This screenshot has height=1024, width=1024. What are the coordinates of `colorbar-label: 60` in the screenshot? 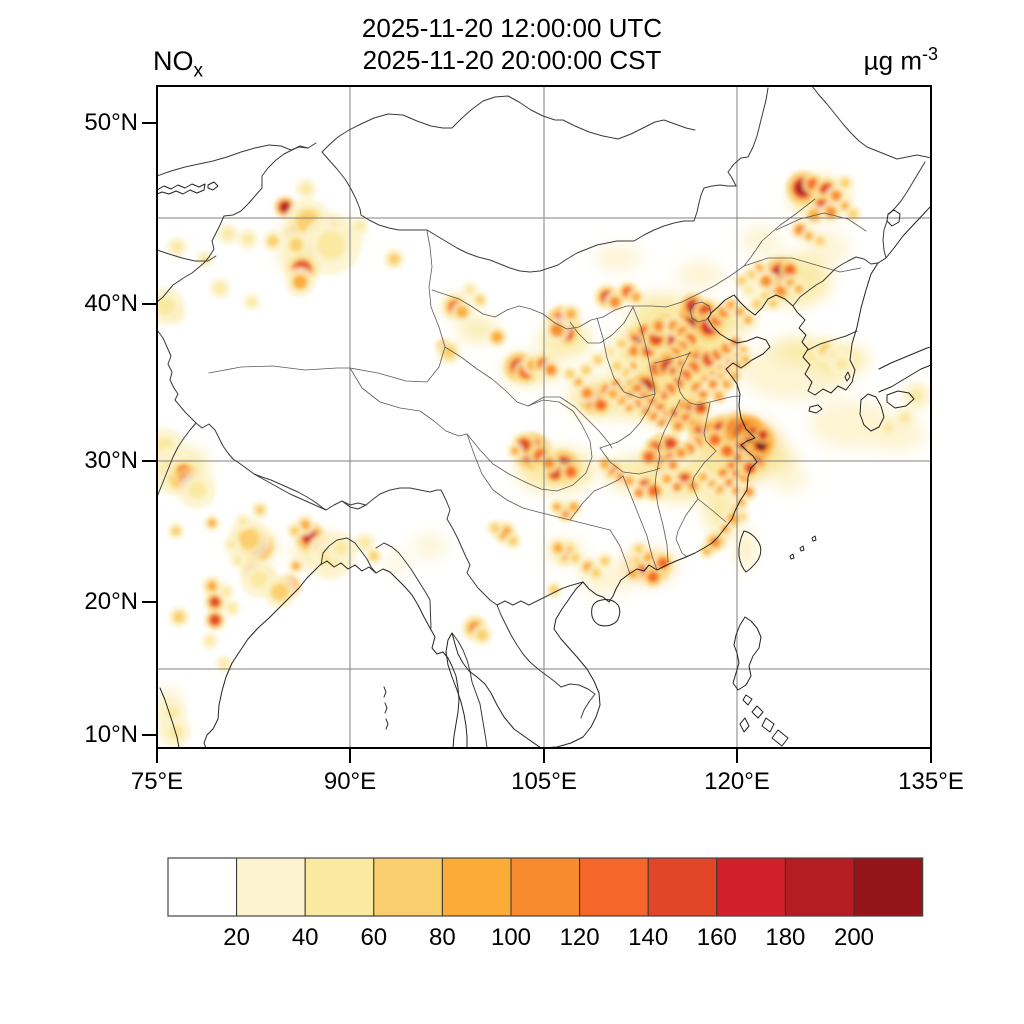 It's located at (374, 937).